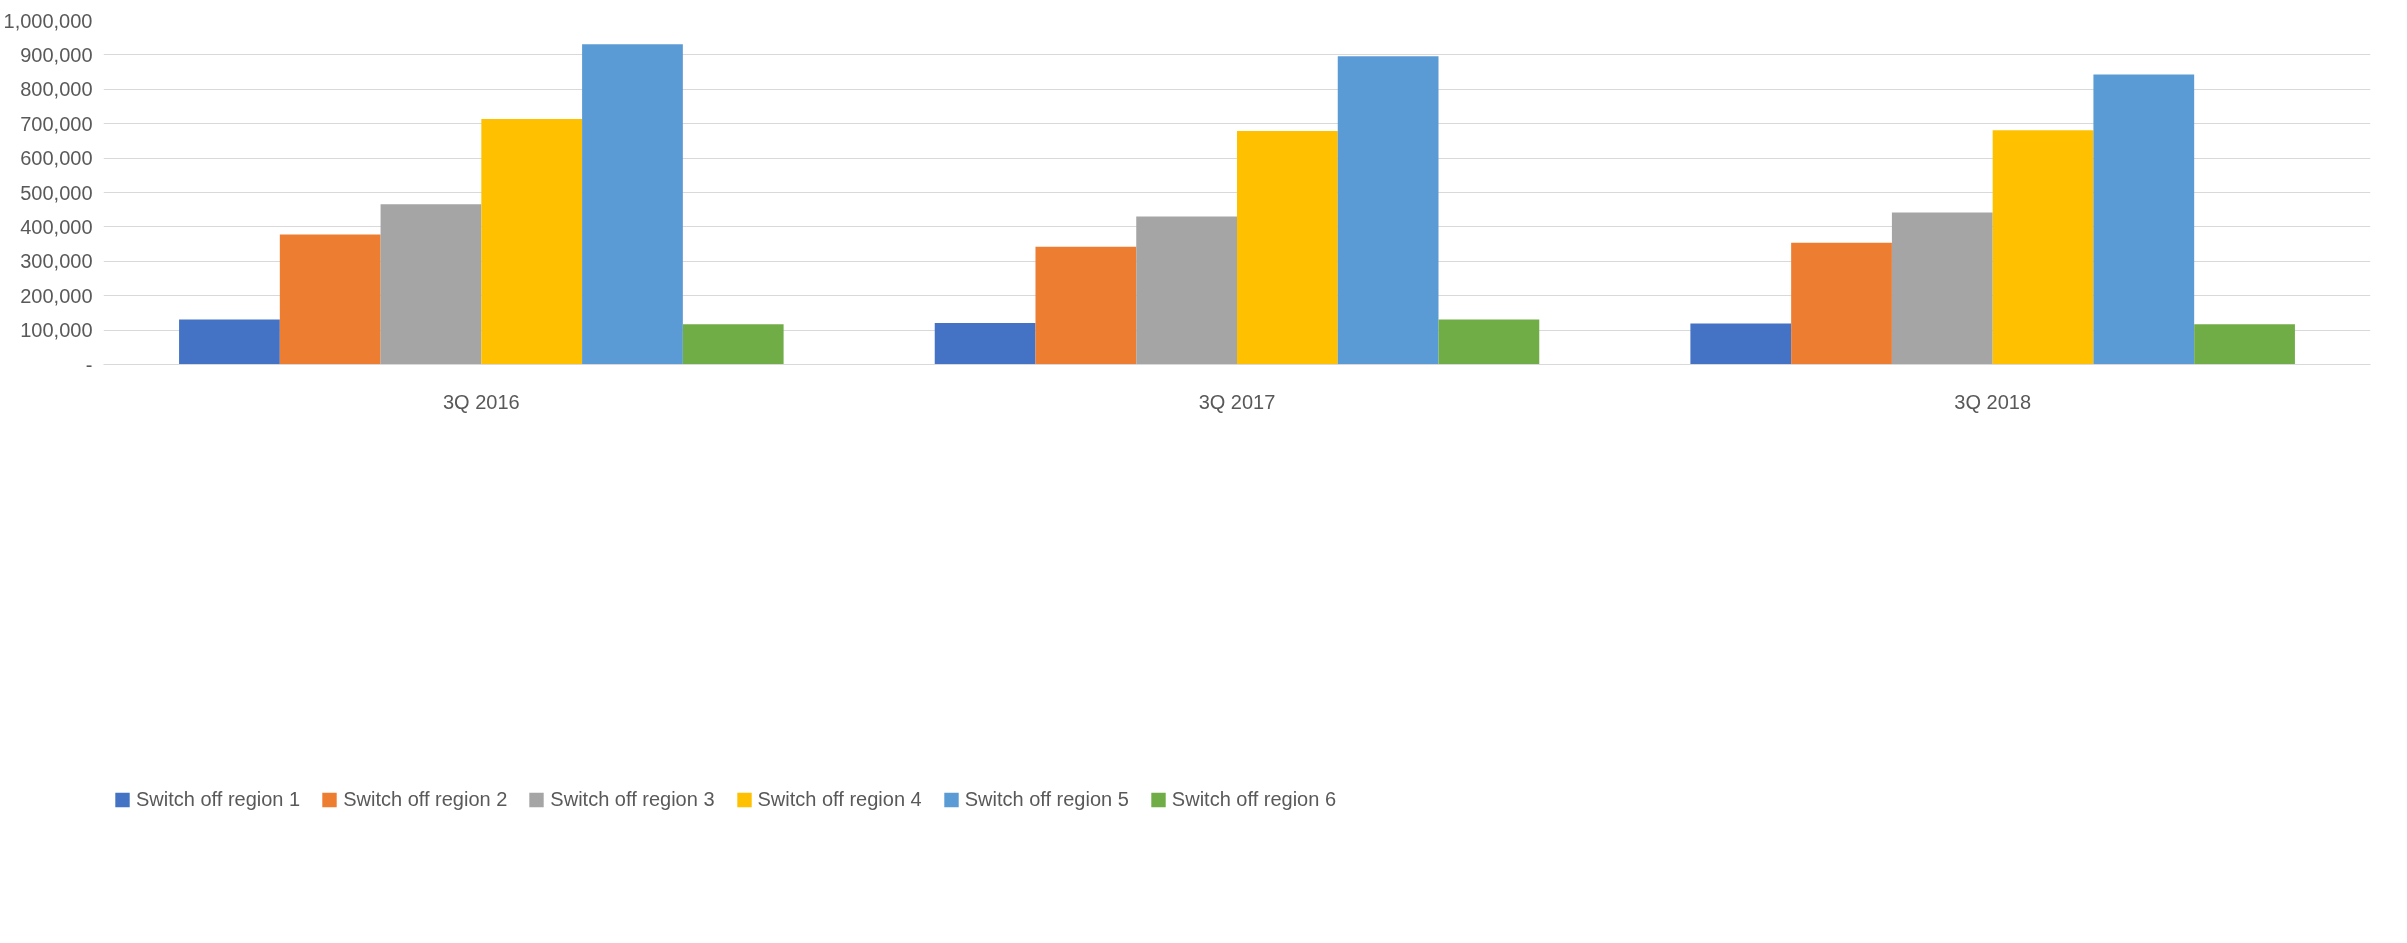 The image size is (2407, 943). Describe the element at coordinates (1046, 799) in the screenshot. I see `legend-label: Switch off region 5` at that location.